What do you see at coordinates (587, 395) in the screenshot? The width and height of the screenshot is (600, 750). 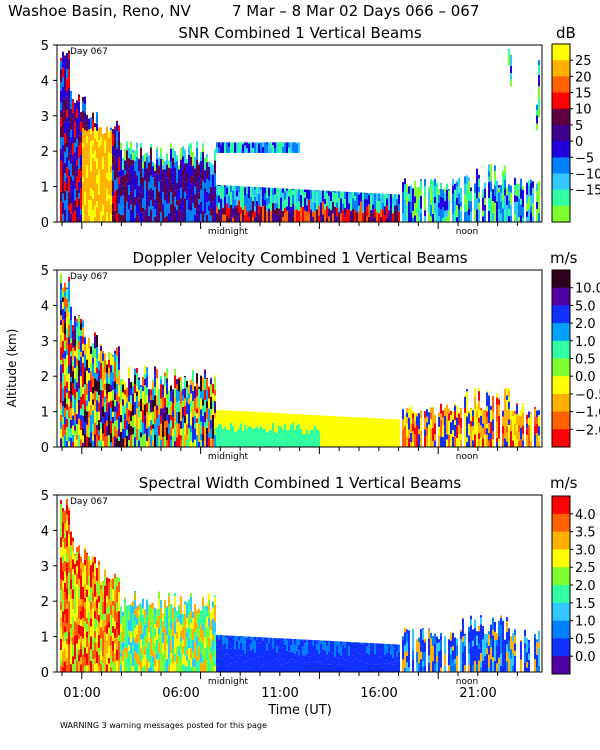 I see `colorbar-label: −0.5` at bounding box center [587, 395].